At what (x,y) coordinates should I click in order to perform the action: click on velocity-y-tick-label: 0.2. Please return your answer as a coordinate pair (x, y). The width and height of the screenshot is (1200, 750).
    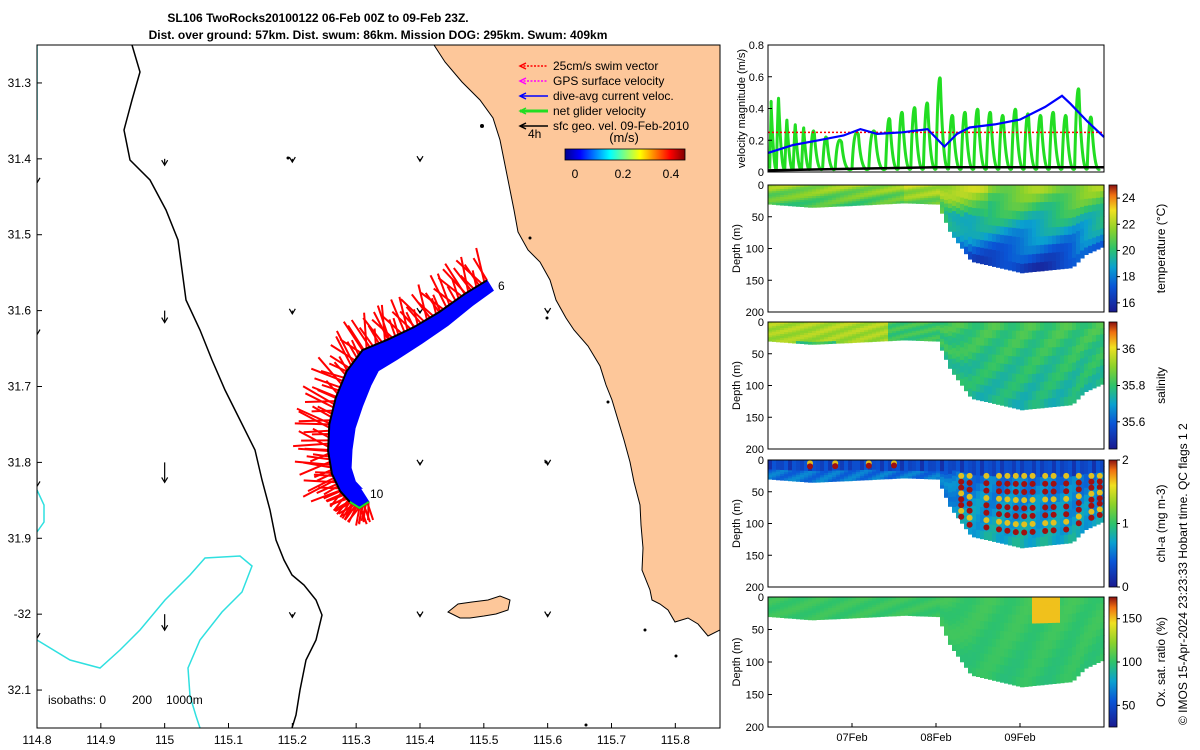
    Looking at the image, I should click on (756, 141).